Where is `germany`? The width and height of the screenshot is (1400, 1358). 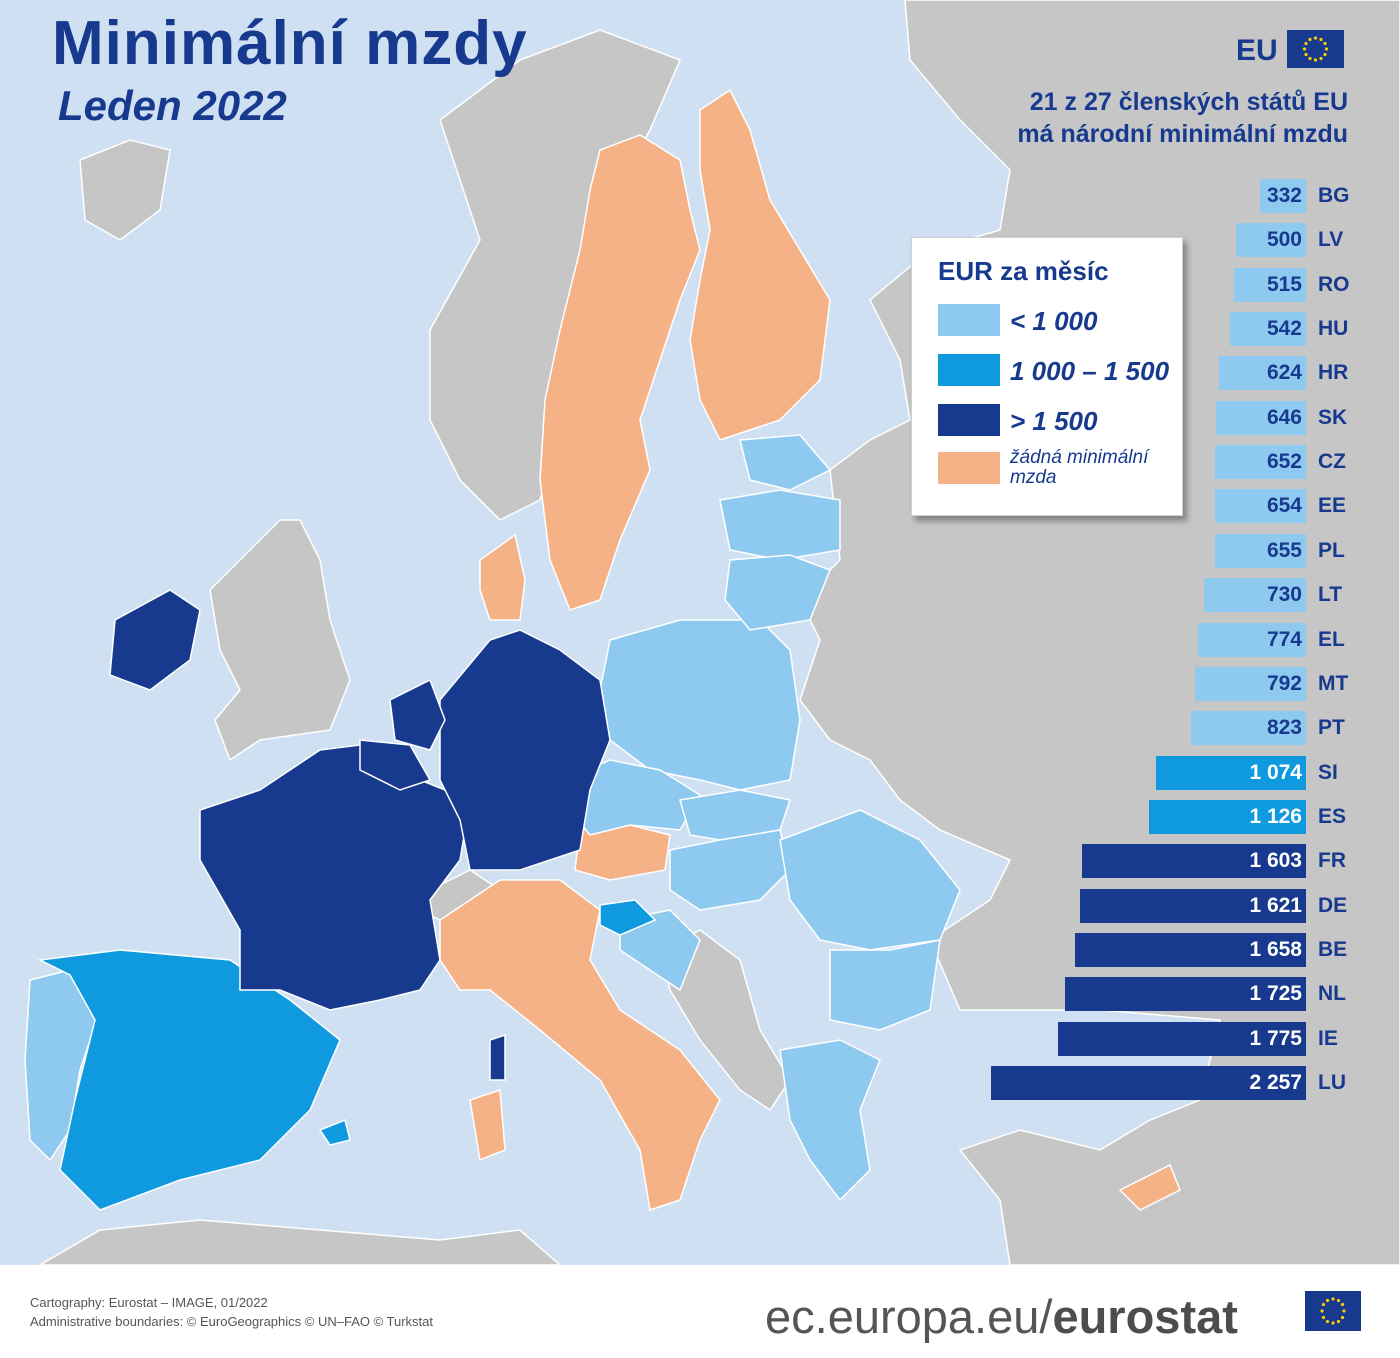 germany is located at coordinates (525, 750).